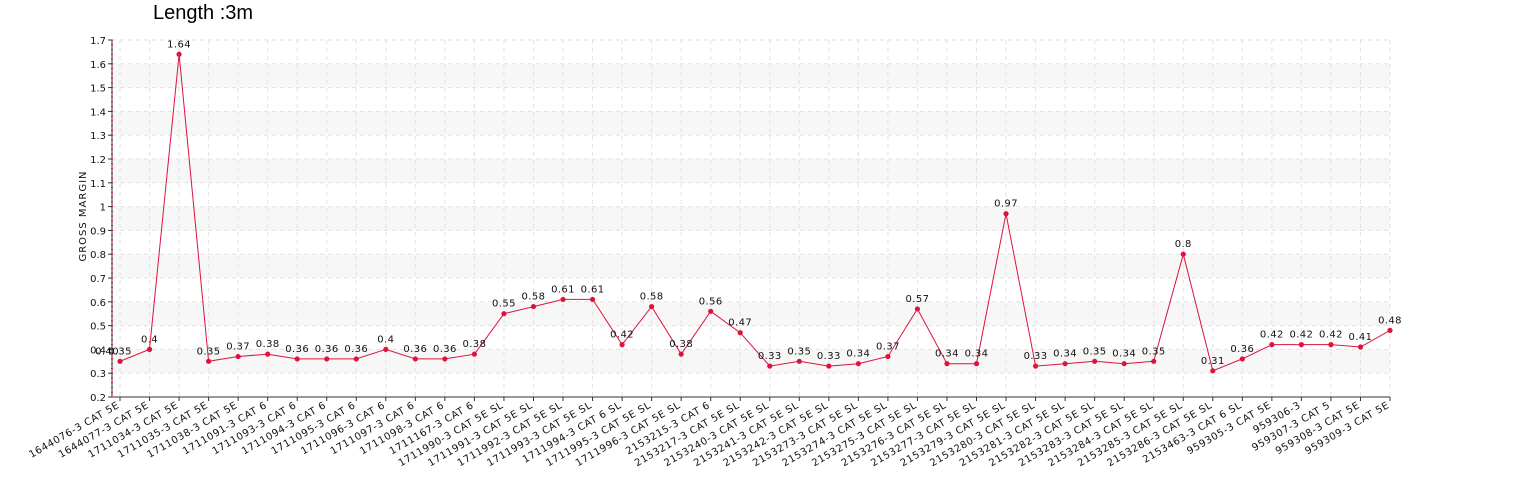 This screenshot has width=1520, height=480. What do you see at coordinates (98, 303) in the screenshot?
I see `y-tick-label: 0.6` at bounding box center [98, 303].